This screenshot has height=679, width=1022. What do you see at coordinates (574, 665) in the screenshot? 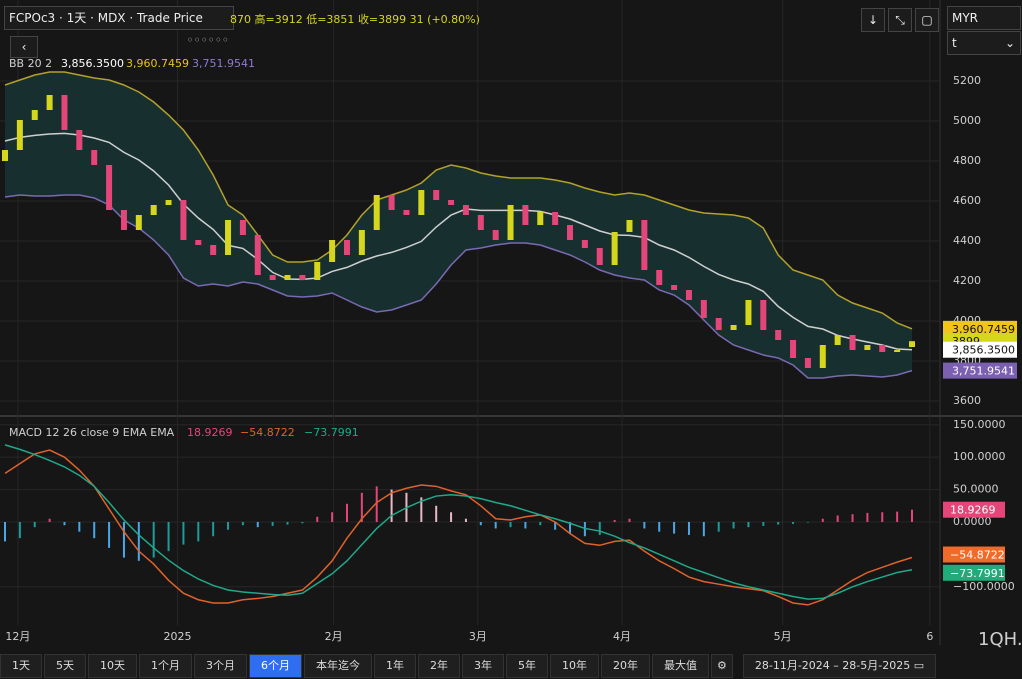
I see `range-button: 10年` at bounding box center [574, 665].